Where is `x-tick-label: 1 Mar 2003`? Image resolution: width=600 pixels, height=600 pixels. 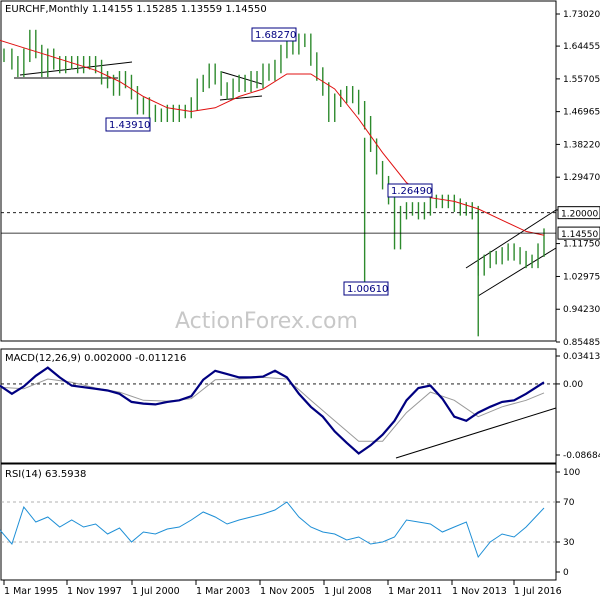
x-tick-label: 1 Mar 2003 is located at coordinates (223, 591).